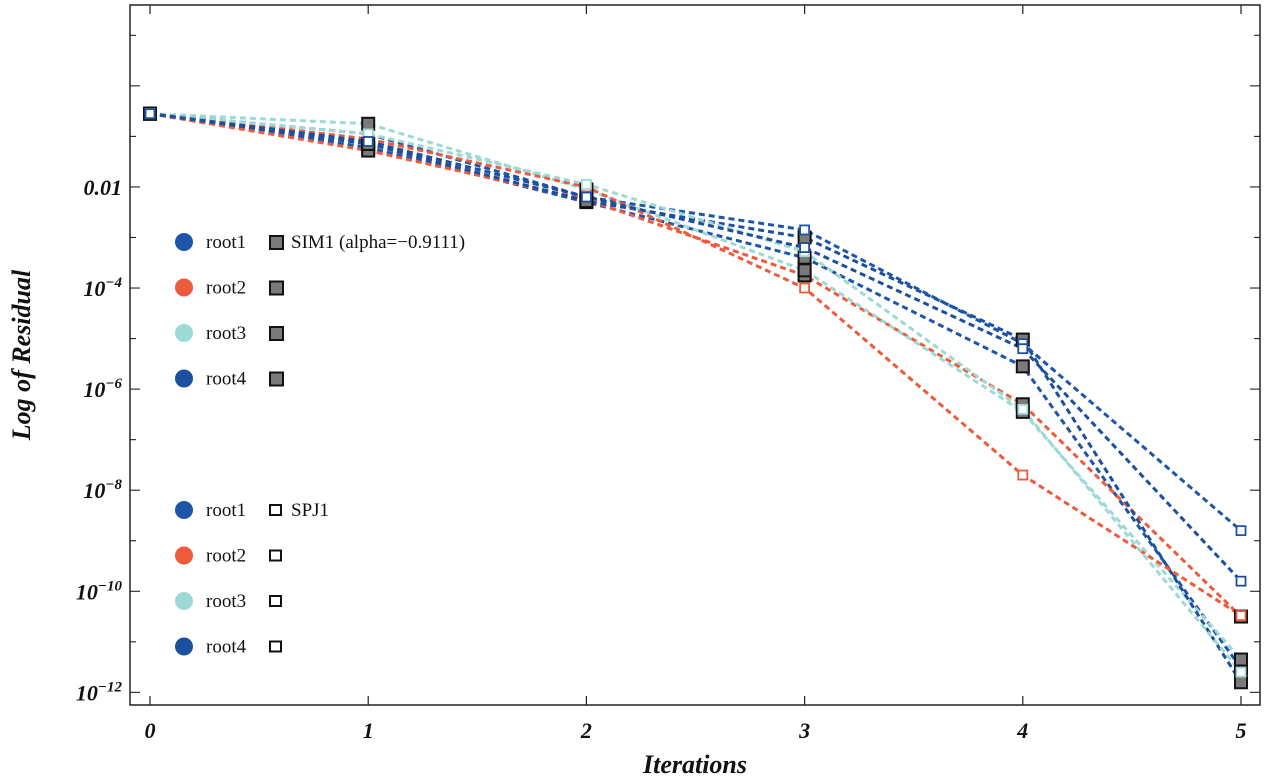 This screenshot has height=779, width=1270. What do you see at coordinates (368, 730) in the screenshot?
I see `x-tick-label: 1` at bounding box center [368, 730].